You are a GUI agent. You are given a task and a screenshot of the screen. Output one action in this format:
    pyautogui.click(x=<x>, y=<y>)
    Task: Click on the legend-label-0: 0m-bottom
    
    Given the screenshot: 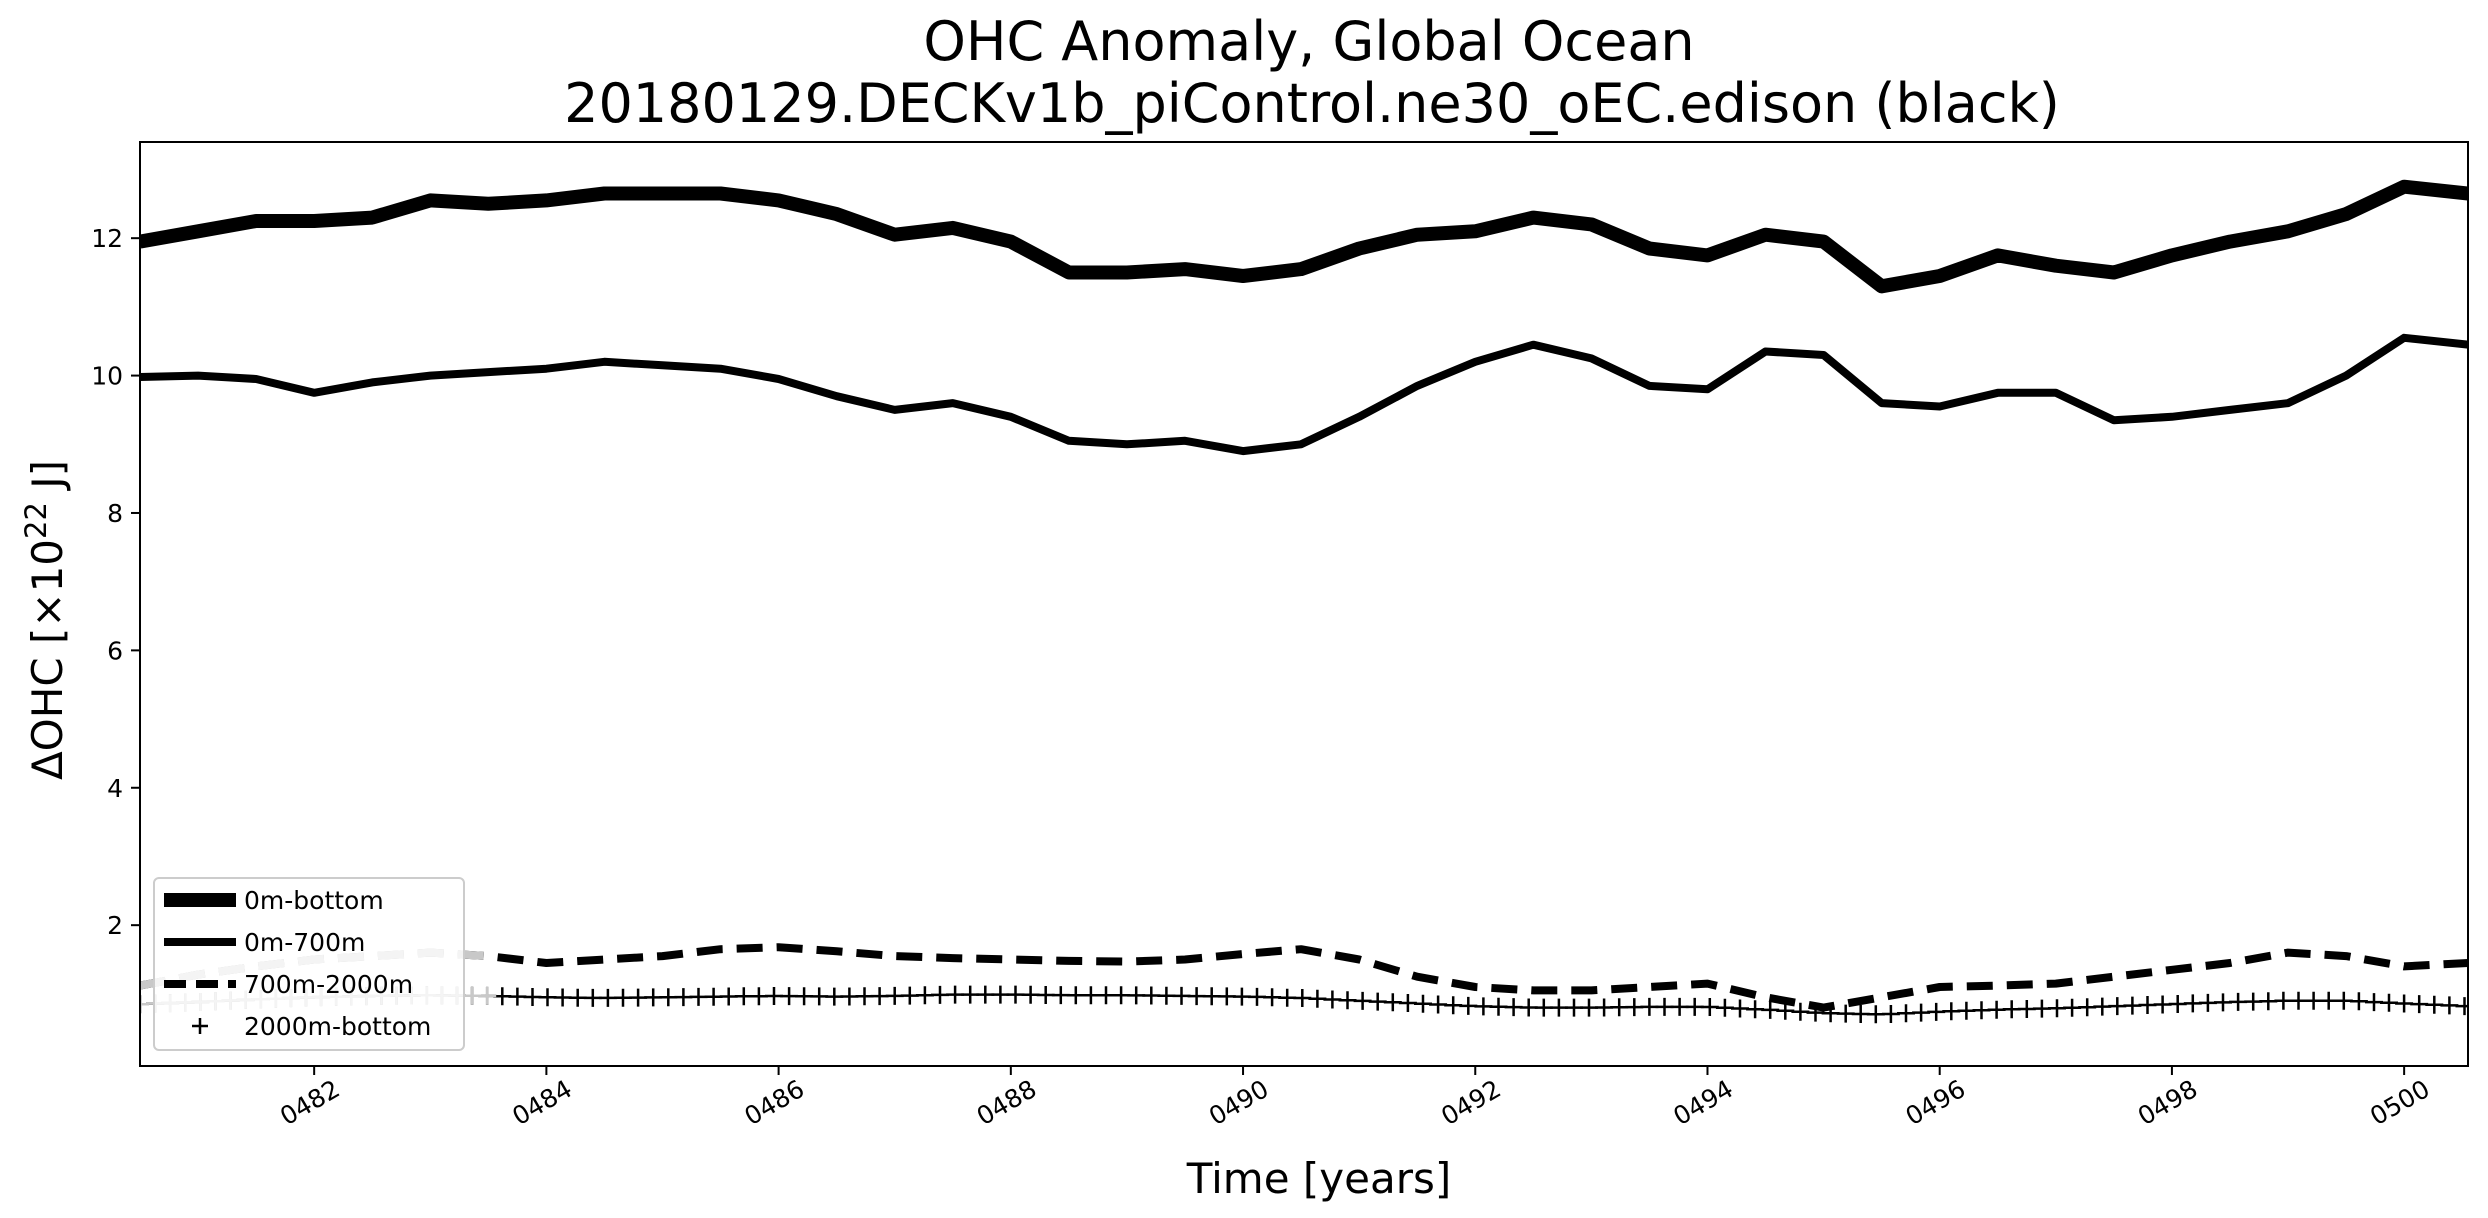 What is the action you would take?
    pyautogui.click(x=314, y=900)
    